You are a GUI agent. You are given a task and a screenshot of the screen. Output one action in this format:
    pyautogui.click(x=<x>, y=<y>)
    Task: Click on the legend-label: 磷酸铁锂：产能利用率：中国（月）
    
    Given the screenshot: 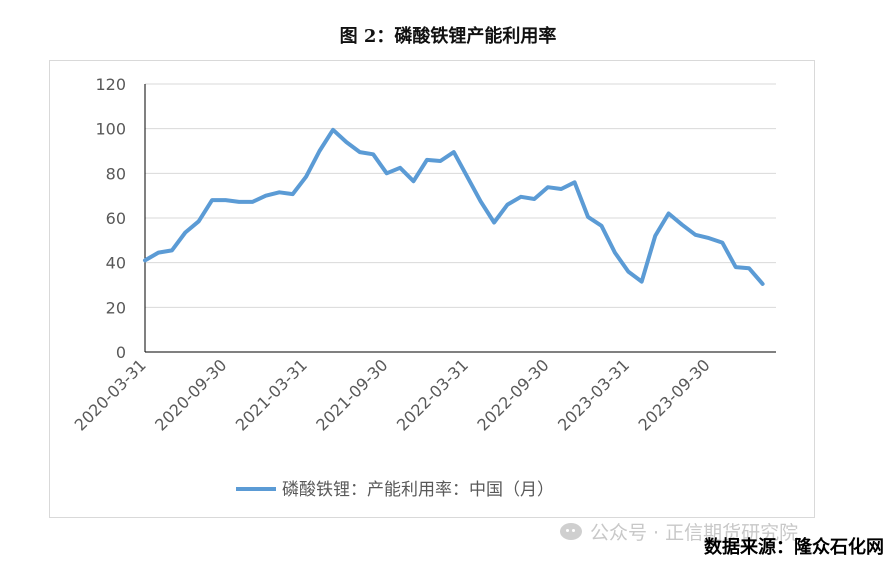 What is the action you would take?
    pyautogui.click(x=418, y=490)
    